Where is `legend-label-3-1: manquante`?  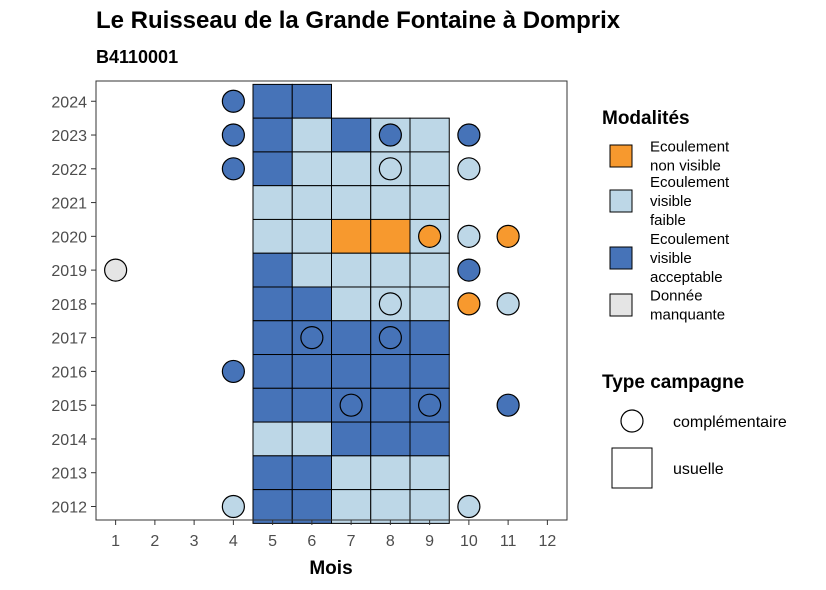
legend-label-3-1: manquante is located at coordinates (687, 315).